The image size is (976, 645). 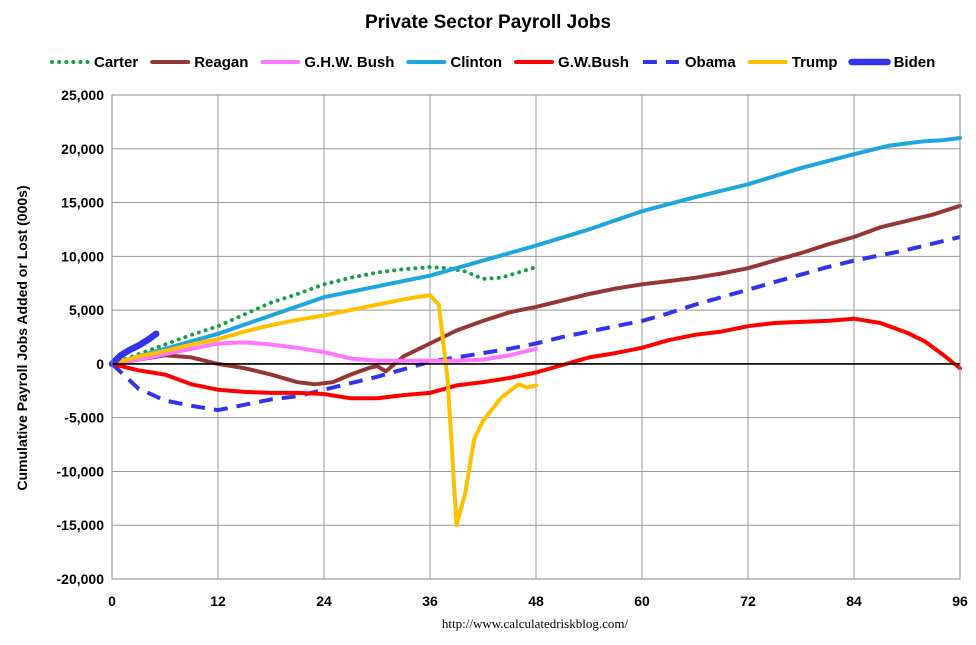 I want to click on x-tick-label: 36, so click(x=430, y=601).